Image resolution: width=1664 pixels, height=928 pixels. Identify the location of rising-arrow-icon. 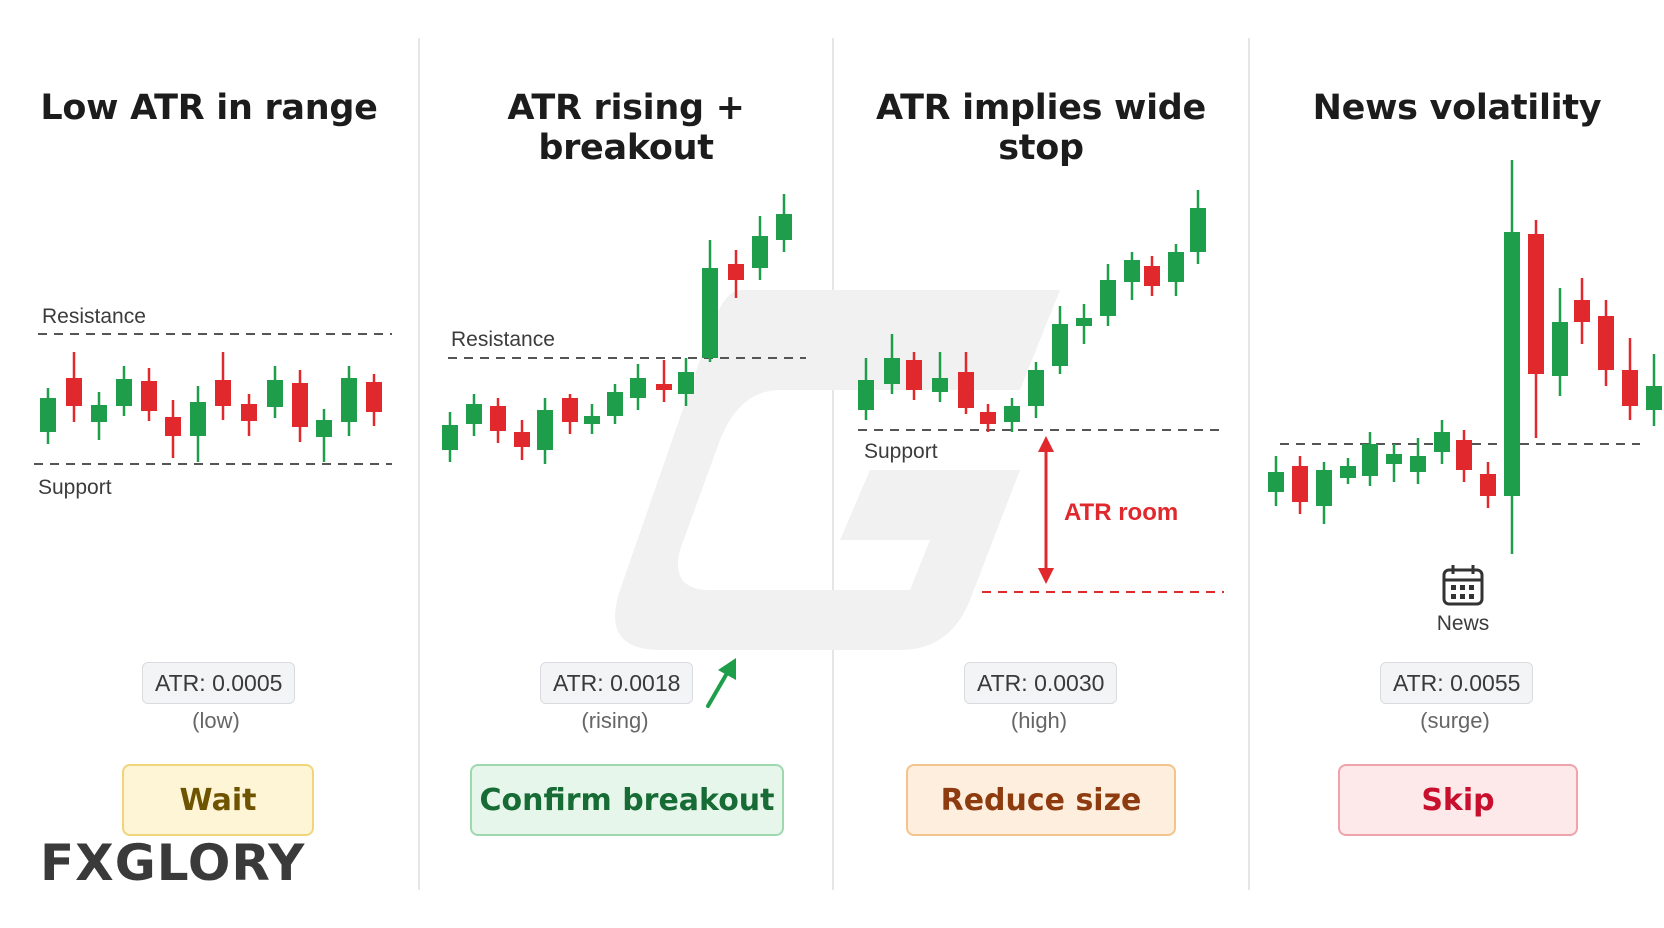
(721, 683).